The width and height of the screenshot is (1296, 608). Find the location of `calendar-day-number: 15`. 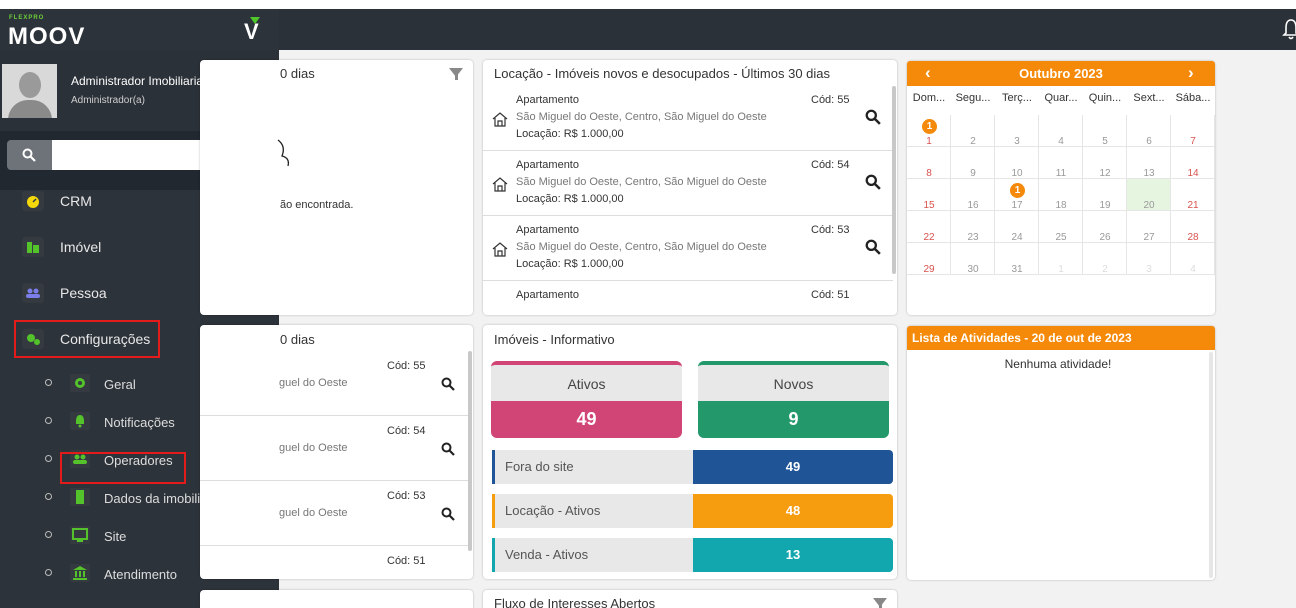

calendar-day-number: 15 is located at coordinates (929, 205).